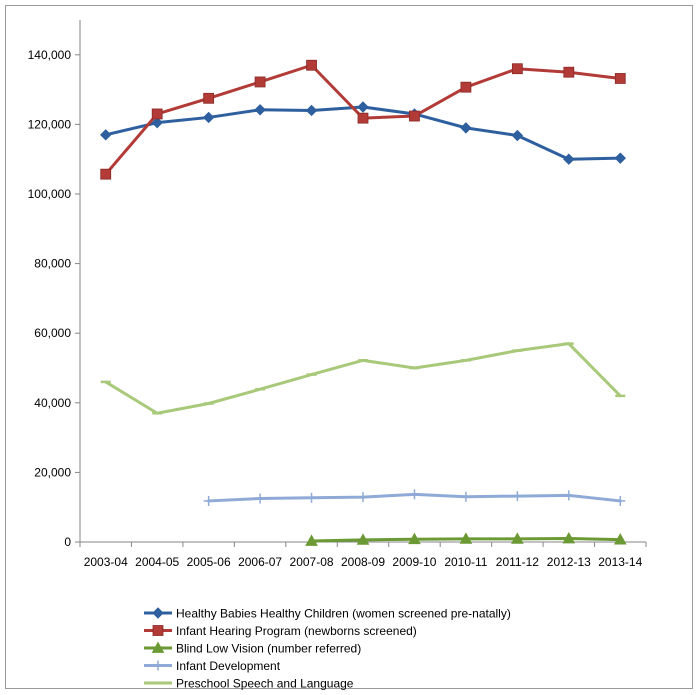 The height and width of the screenshot is (695, 700). I want to click on x-tick-label: 2013-14, so click(620, 562).